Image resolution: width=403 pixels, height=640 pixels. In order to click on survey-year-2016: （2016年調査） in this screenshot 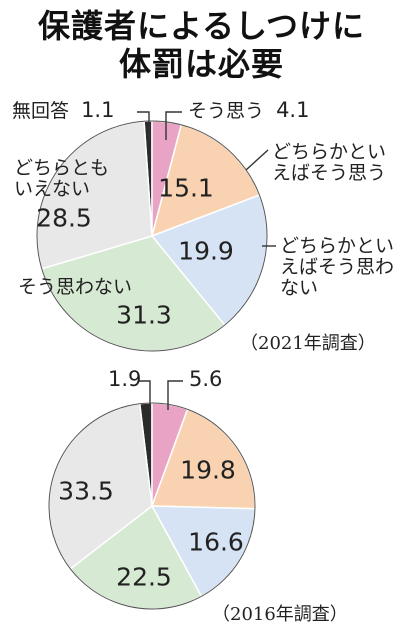, I will do `click(280, 614)`.